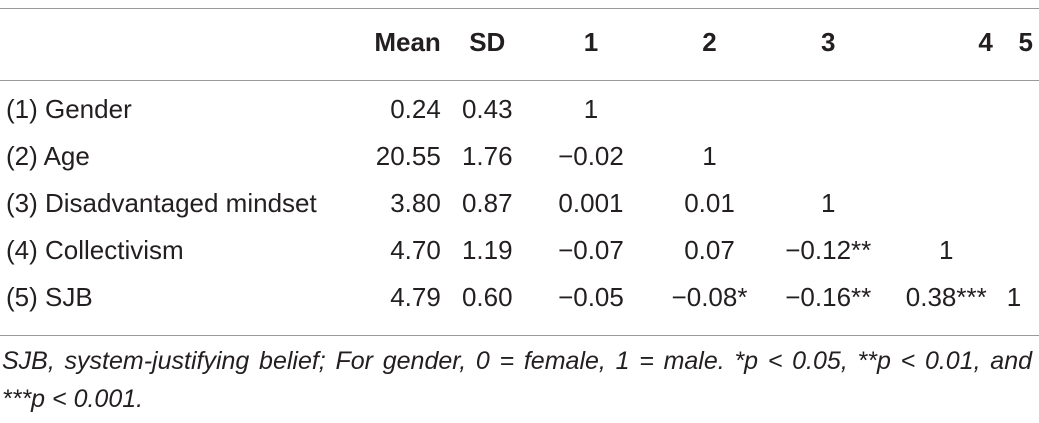 This screenshot has width=1039, height=423. What do you see at coordinates (828, 297) in the screenshot?
I see `cell-col-3: −0.16**` at bounding box center [828, 297].